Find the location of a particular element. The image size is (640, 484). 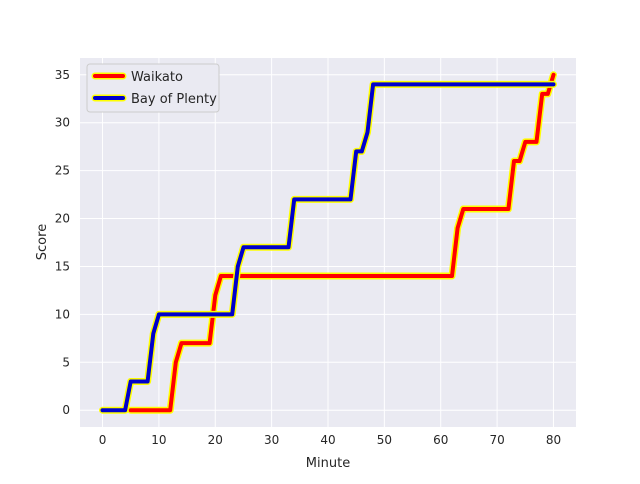

y-axis-label: Score is located at coordinates (42, 242).